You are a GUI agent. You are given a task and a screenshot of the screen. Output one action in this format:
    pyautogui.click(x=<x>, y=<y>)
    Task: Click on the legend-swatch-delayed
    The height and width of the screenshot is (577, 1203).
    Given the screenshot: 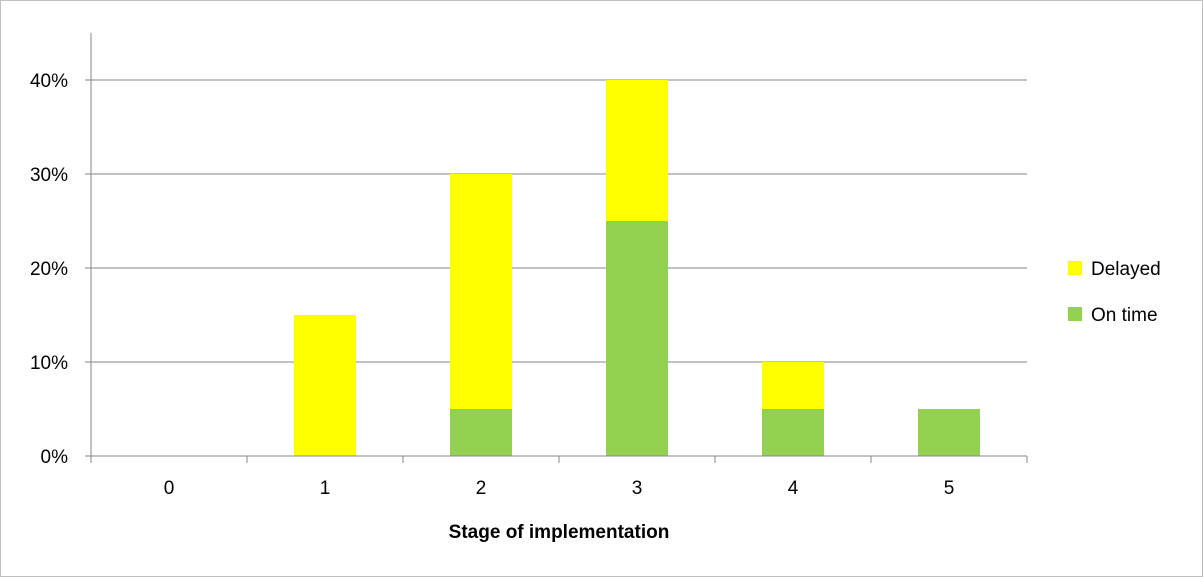 What is the action you would take?
    pyautogui.click(x=1075, y=268)
    